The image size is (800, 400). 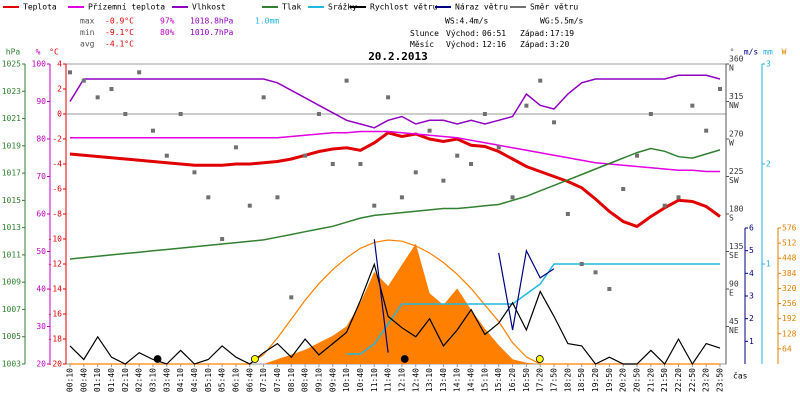 What do you see at coordinates (494, 44) in the screenshot?
I see `moon-rise: 12:16` at bounding box center [494, 44].